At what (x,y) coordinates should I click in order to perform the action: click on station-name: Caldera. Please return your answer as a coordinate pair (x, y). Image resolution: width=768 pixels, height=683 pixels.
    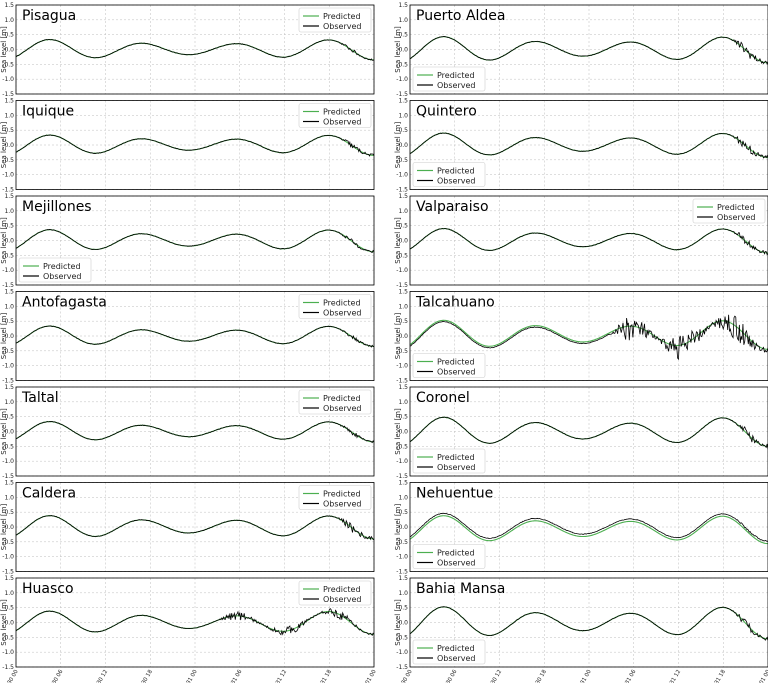
    Looking at the image, I should click on (49, 494).